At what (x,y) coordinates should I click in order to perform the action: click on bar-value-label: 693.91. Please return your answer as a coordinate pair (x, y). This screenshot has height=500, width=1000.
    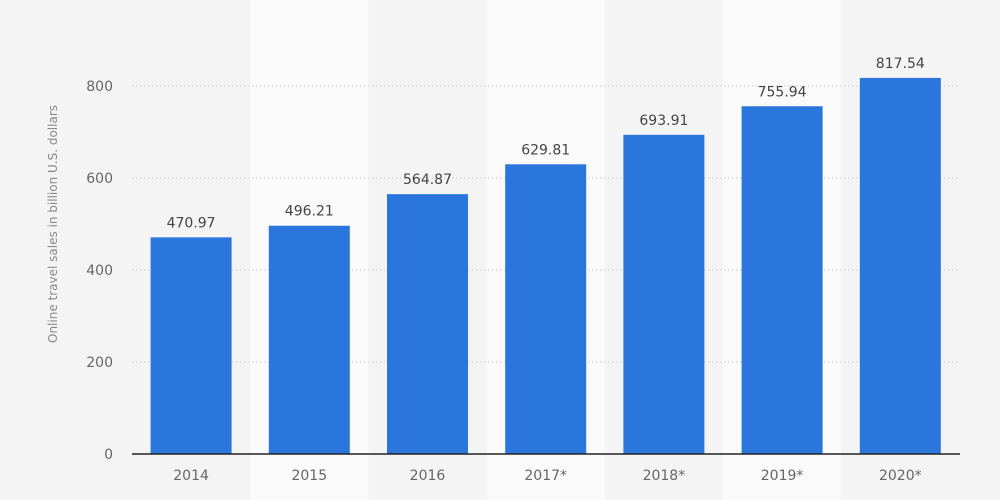
    Looking at the image, I should click on (663, 121).